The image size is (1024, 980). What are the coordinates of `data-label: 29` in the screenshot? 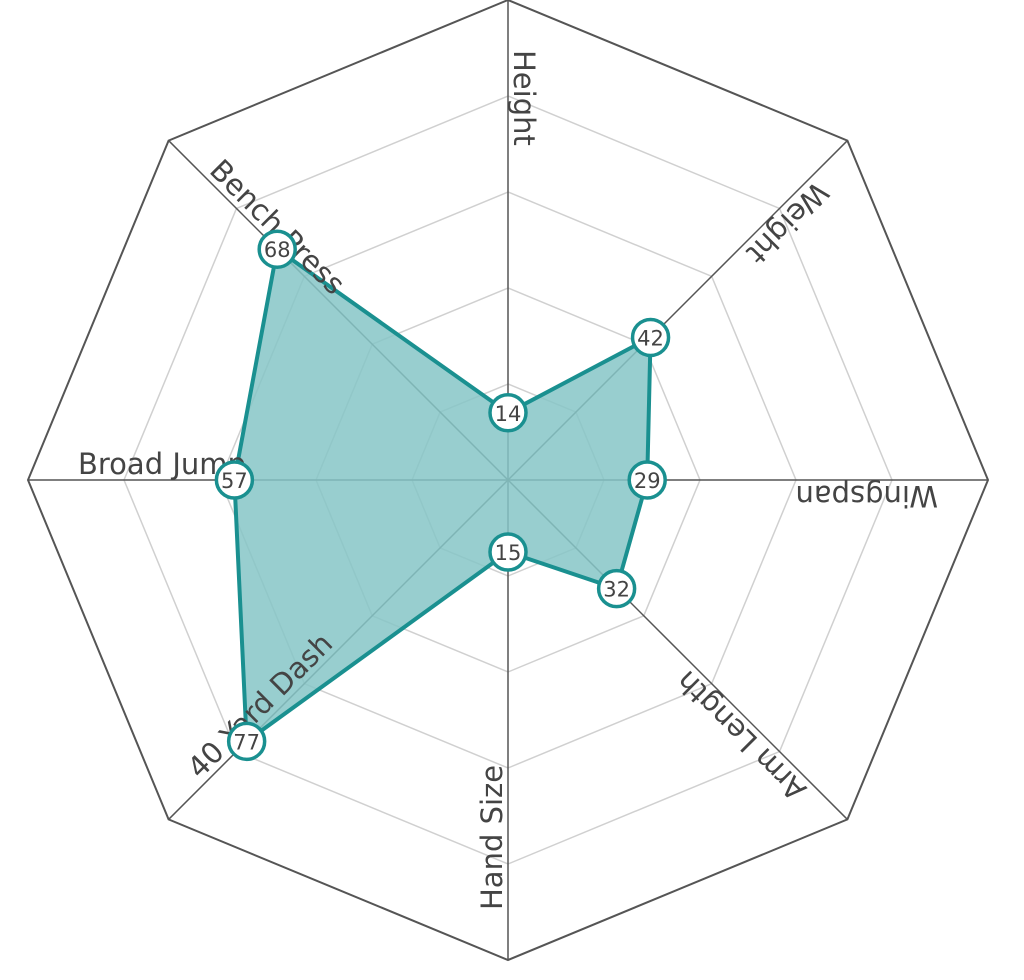 It's located at (647, 481).